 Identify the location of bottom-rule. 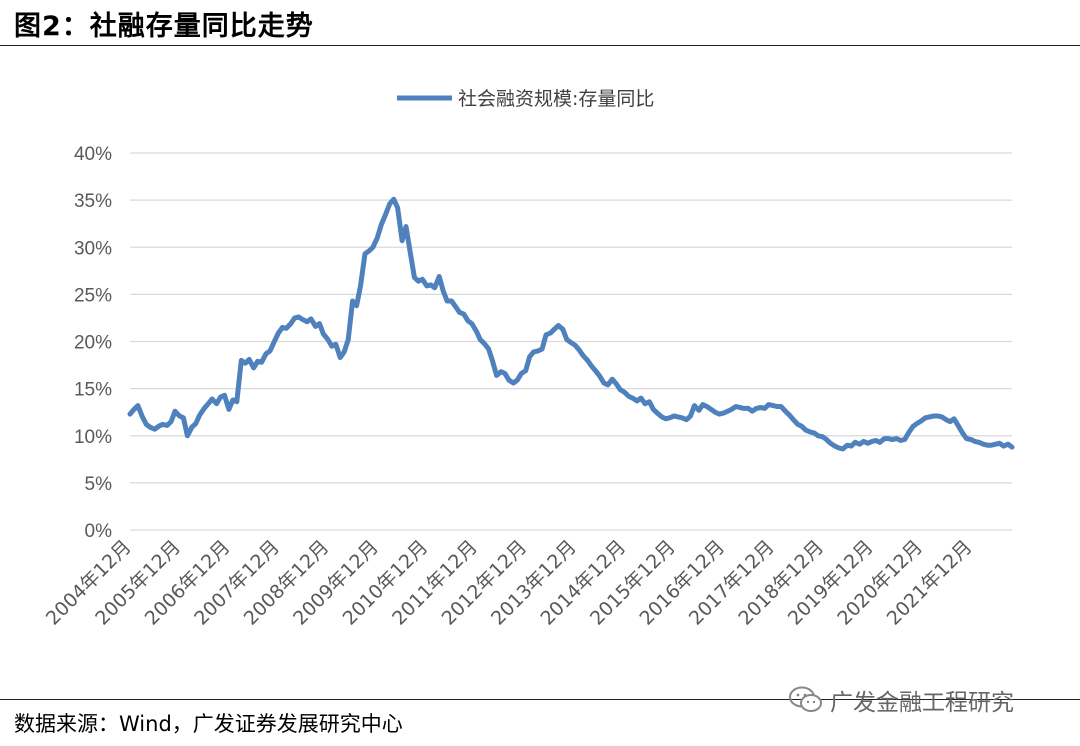
(540, 699).